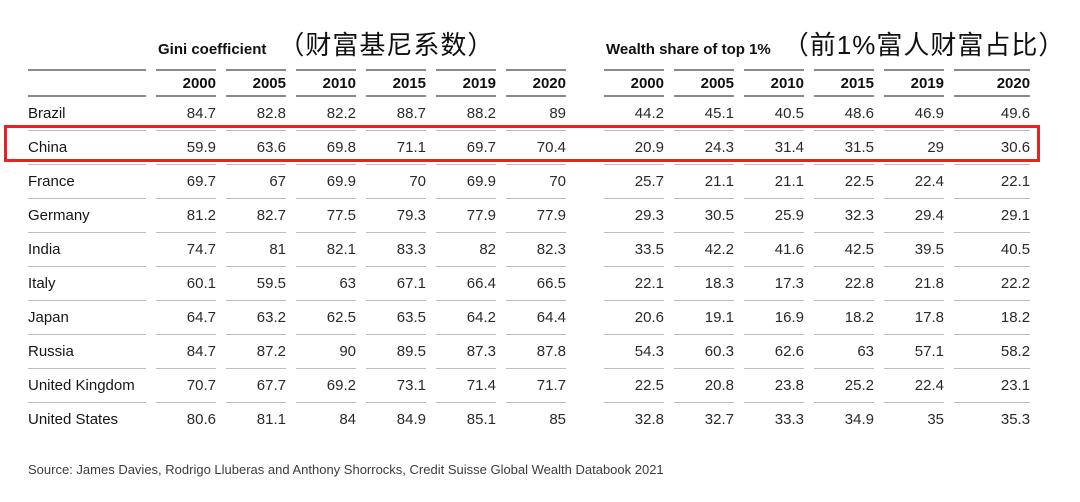 This screenshot has height=502, width=1080. I want to click on empty-corner-cell, so click(87, 34).